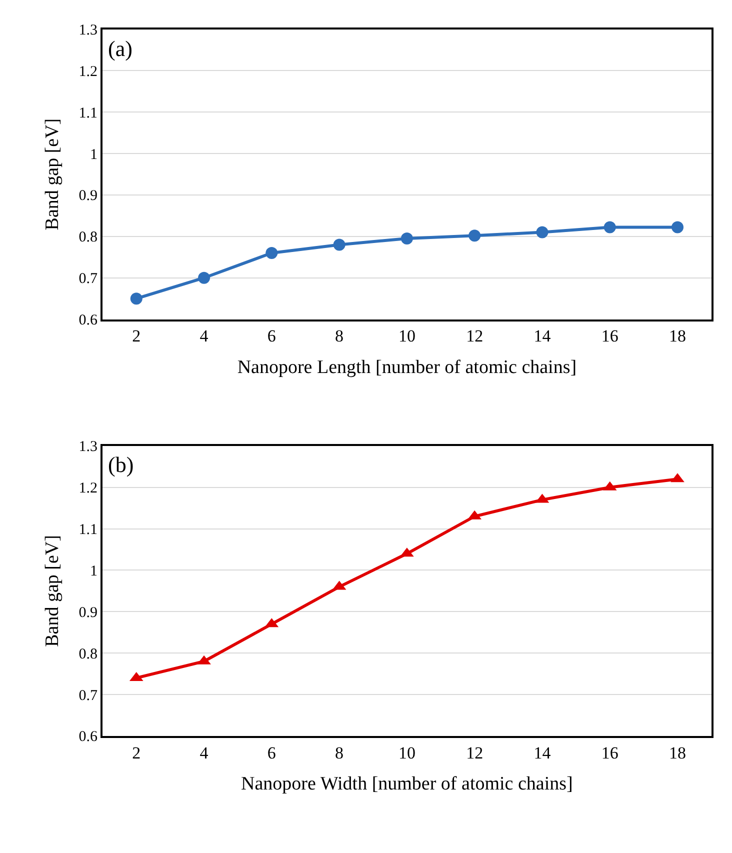 This screenshot has width=732, height=853. What do you see at coordinates (121, 464) in the screenshot?
I see `annotation: (b)` at bounding box center [121, 464].